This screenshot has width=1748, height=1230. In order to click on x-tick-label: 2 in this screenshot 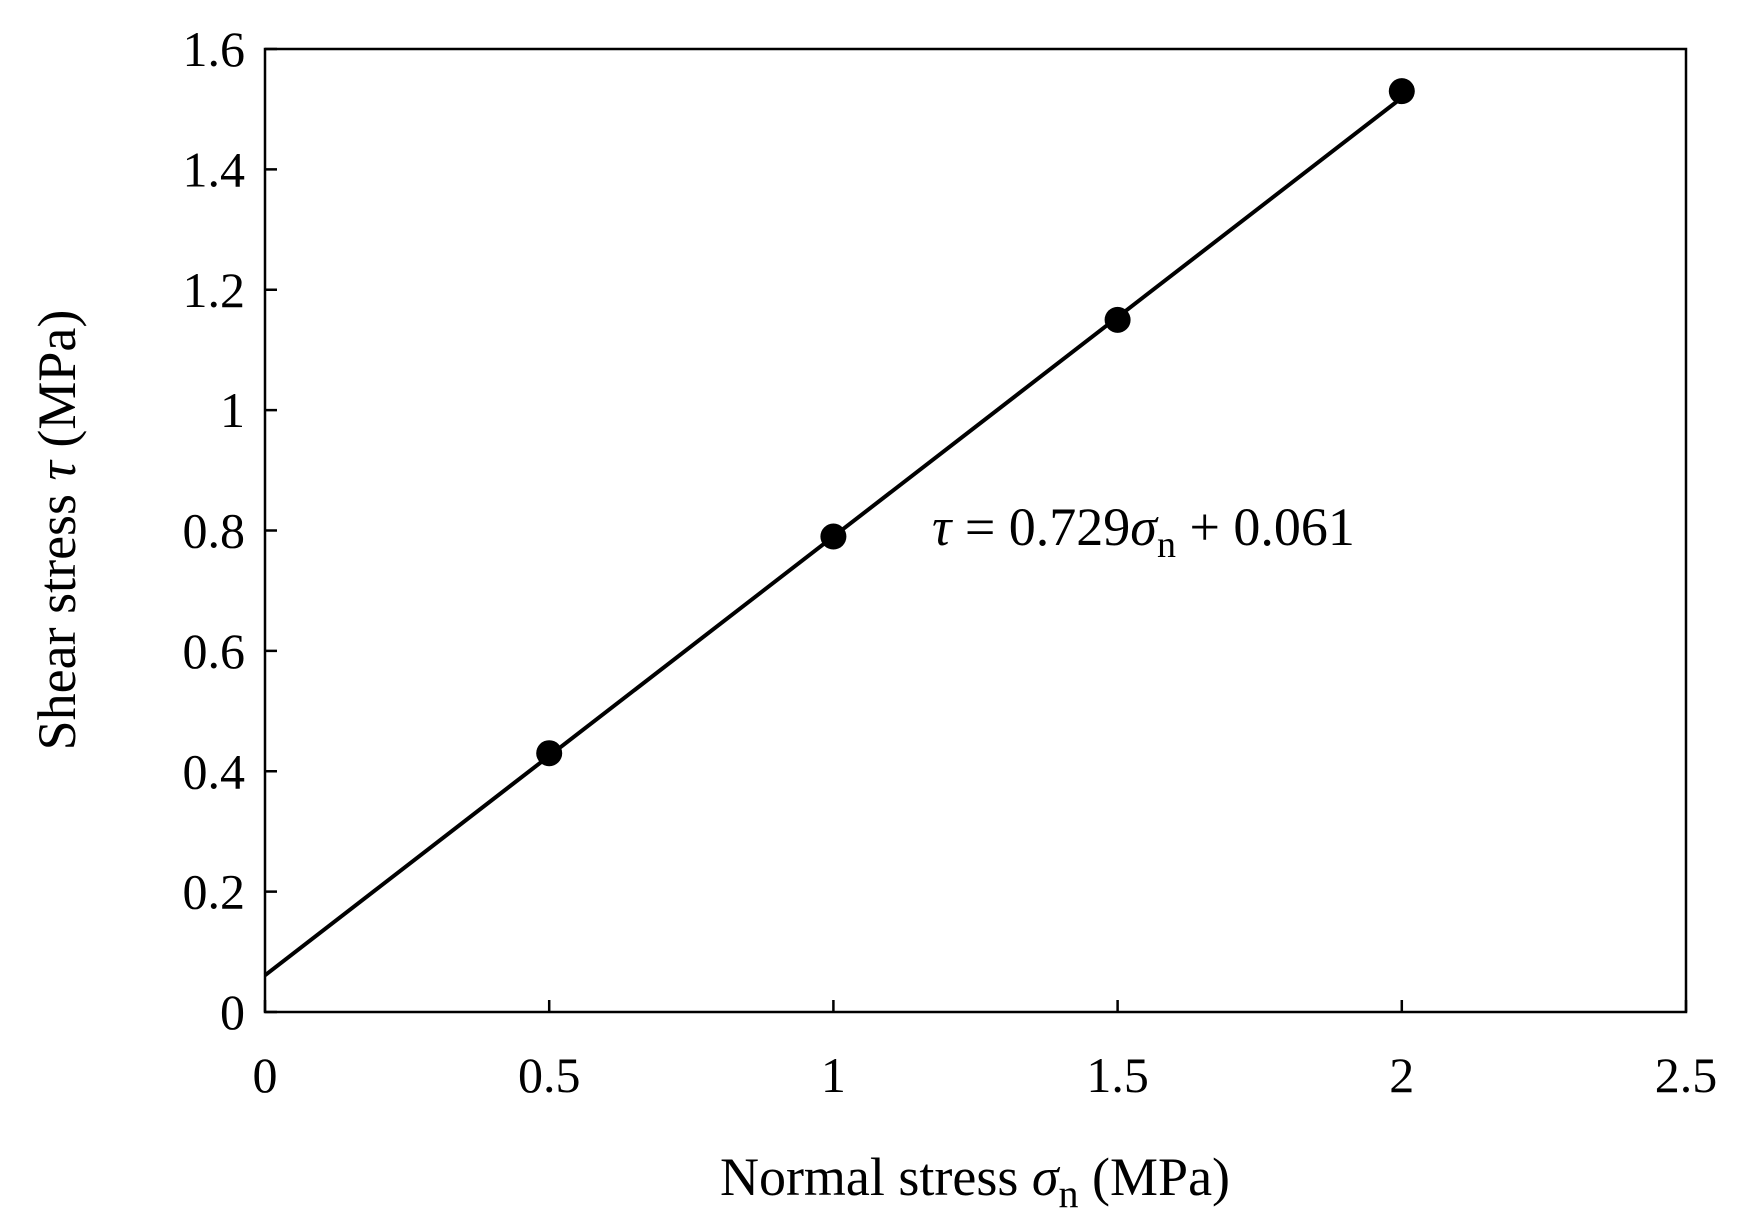, I will do `click(1401, 1075)`.